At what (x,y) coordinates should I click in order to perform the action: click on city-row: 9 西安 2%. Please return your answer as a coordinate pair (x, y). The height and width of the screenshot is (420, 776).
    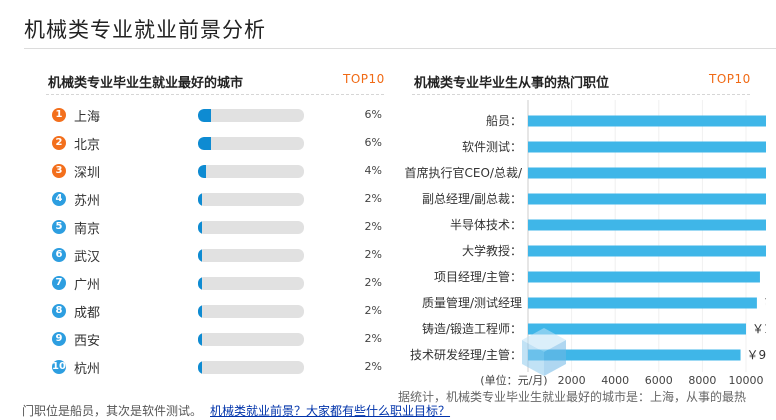
    Looking at the image, I should click on (217, 340).